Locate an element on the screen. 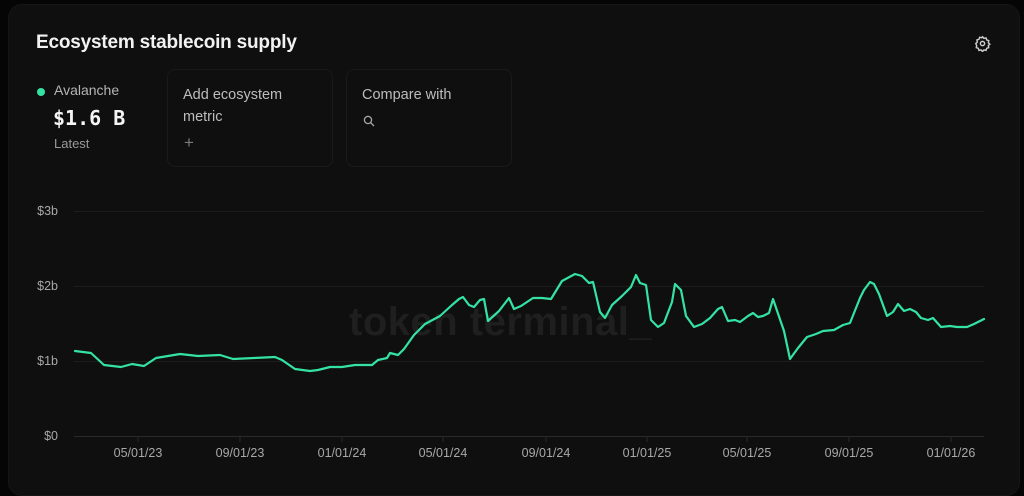 The height and width of the screenshot is (496, 1024). x-tick-label: 05/01/23 is located at coordinates (138, 453).